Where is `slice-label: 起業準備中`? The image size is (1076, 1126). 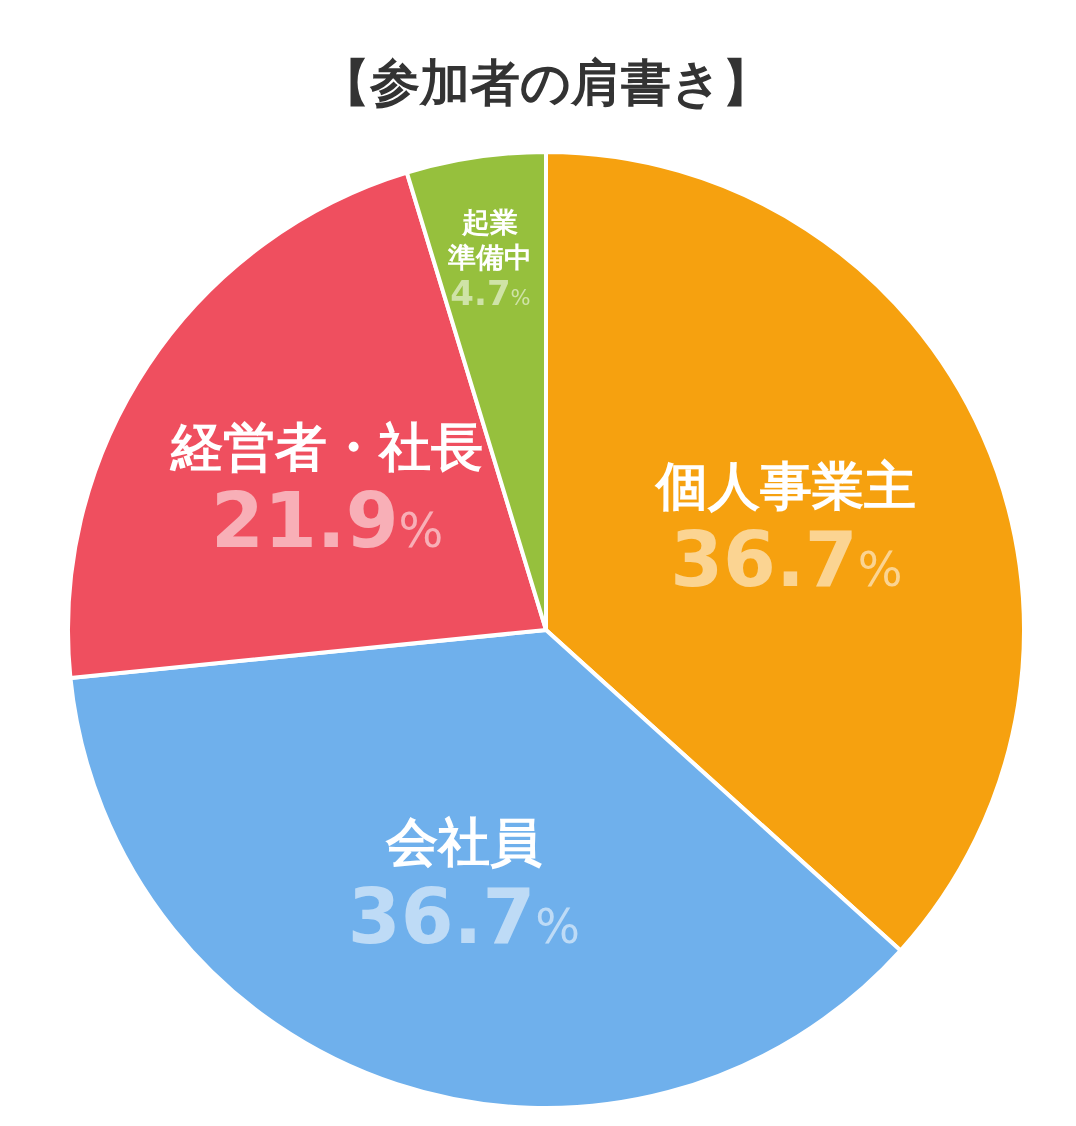 slice-label: 起業準備中 is located at coordinates (490, 240).